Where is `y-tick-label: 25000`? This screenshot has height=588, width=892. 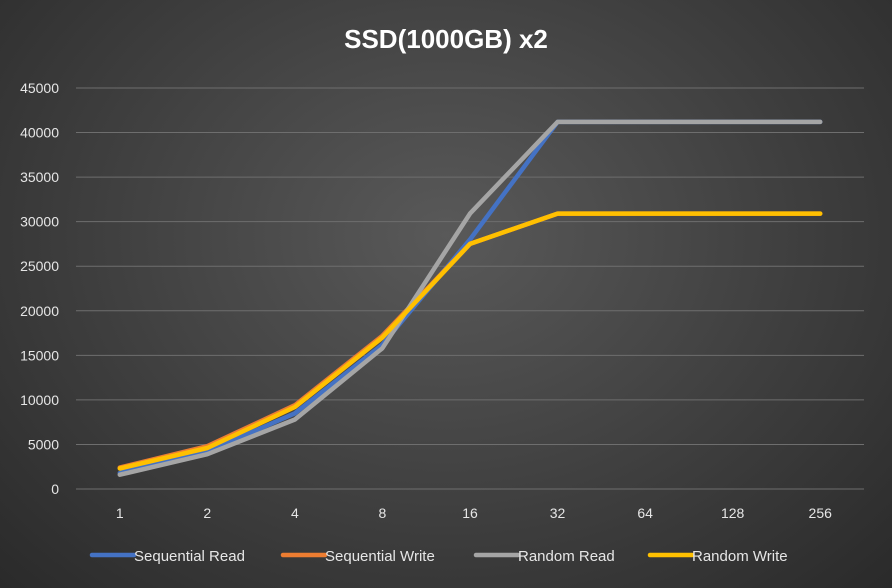 y-tick-label: 25000 is located at coordinates (39, 266).